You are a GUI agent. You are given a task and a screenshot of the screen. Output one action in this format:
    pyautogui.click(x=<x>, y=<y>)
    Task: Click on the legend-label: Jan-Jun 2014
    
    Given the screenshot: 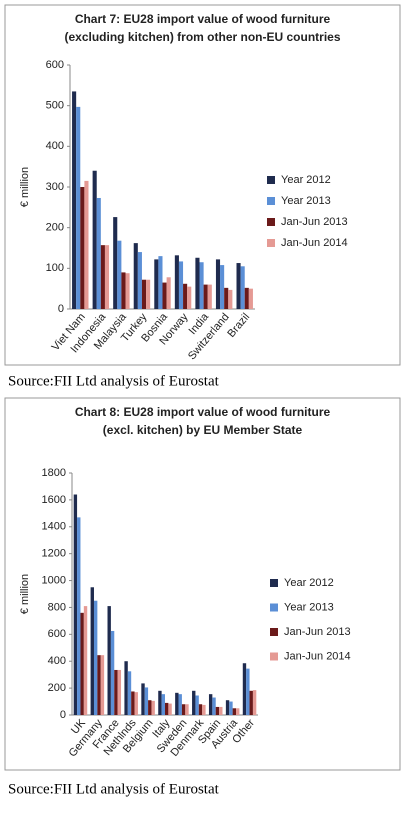 What is the action you would take?
    pyautogui.click(x=317, y=656)
    